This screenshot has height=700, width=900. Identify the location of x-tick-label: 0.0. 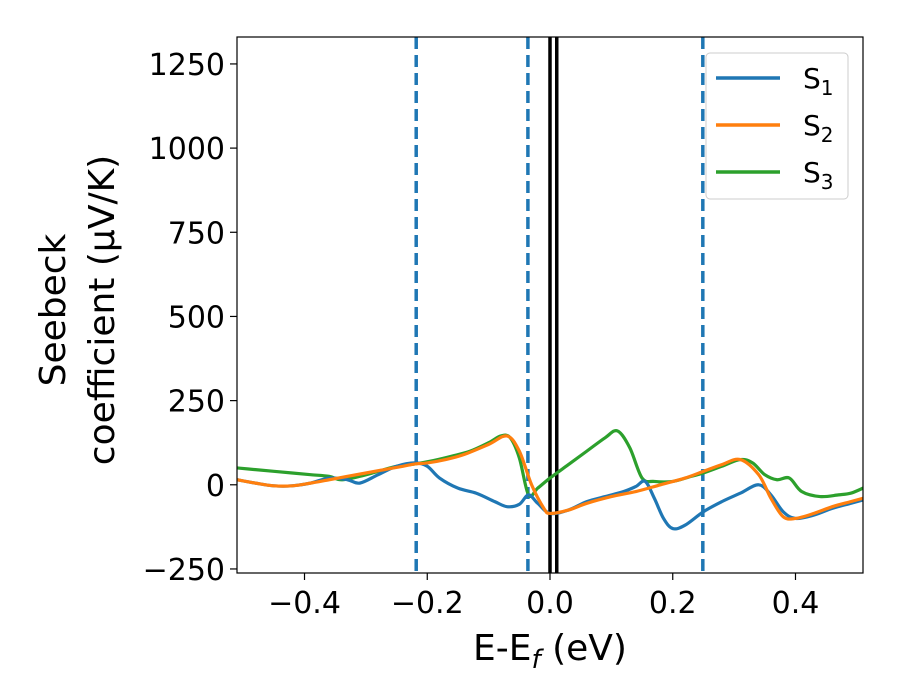
(550, 603).